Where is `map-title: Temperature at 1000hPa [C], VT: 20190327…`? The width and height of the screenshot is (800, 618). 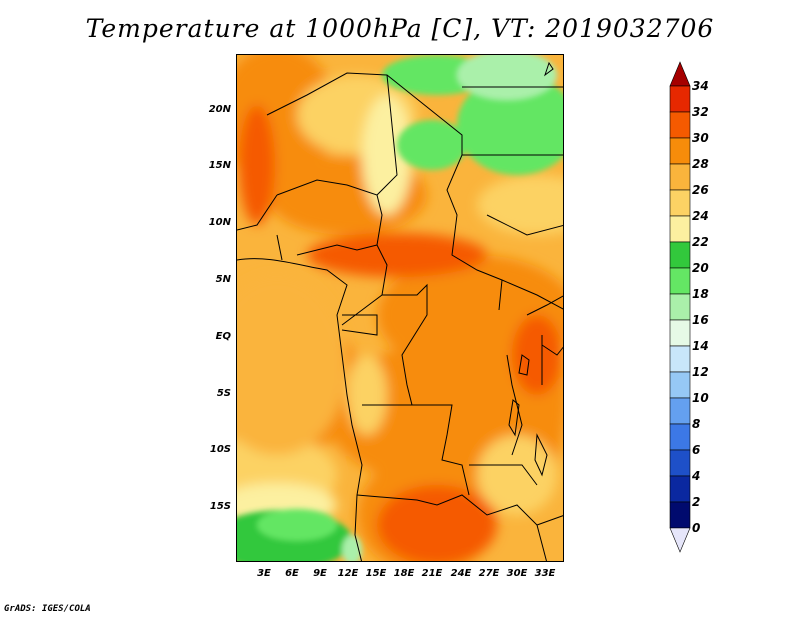 map-title: Temperature at 1000hPa [C], VT: 20190327… is located at coordinates (400, 28).